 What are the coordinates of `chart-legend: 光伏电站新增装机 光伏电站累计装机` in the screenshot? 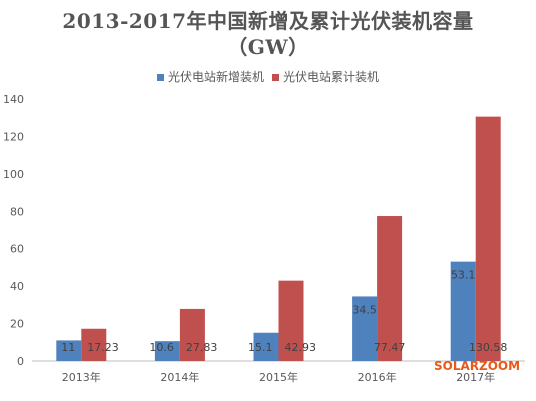 It's located at (268, 76).